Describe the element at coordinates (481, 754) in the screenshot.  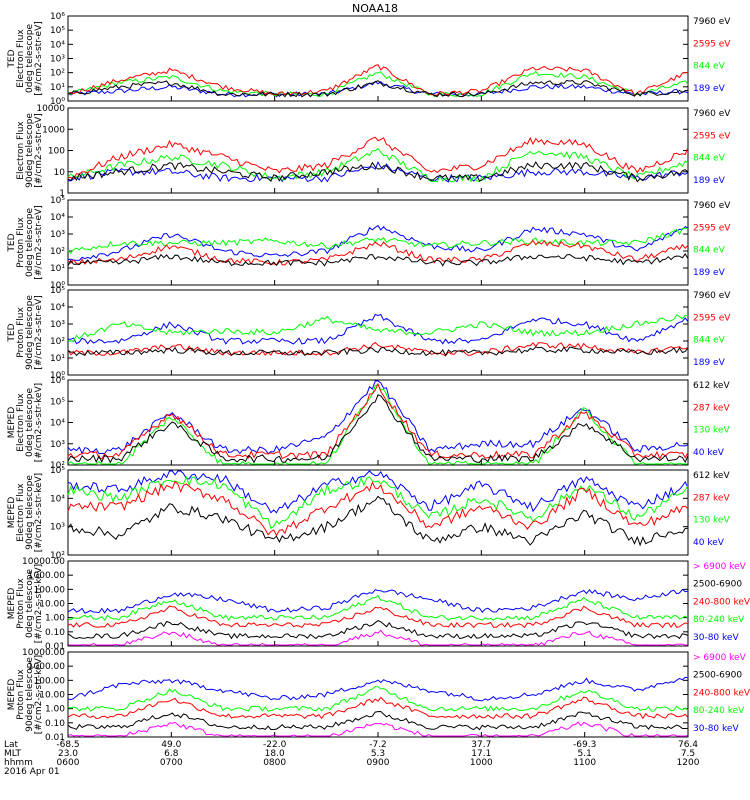
I see `x-tick-label: 17.1` at that location.